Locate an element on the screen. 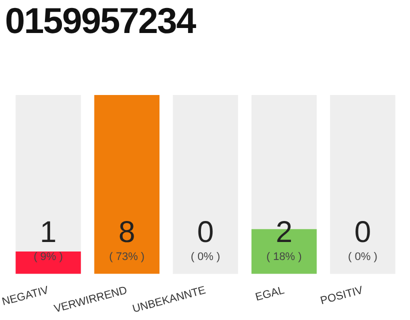 The image size is (410, 320). x-tick-label: POSITIV is located at coordinates (342, 296).